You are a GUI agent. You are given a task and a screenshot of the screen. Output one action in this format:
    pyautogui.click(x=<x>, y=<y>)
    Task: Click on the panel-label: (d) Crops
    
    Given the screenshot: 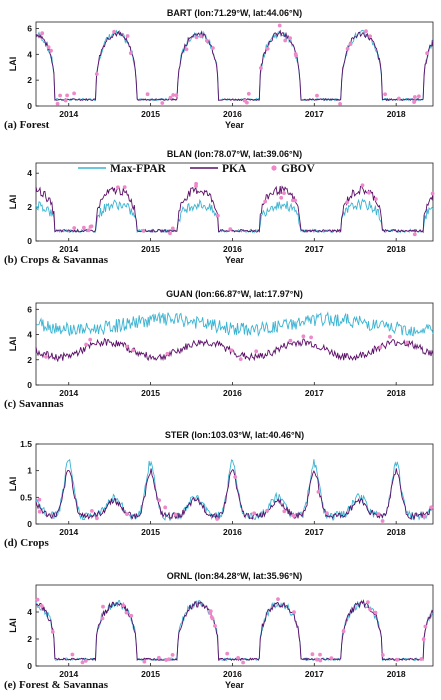 What is the action you would take?
    pyautogui.click(x=26, y=543)
    